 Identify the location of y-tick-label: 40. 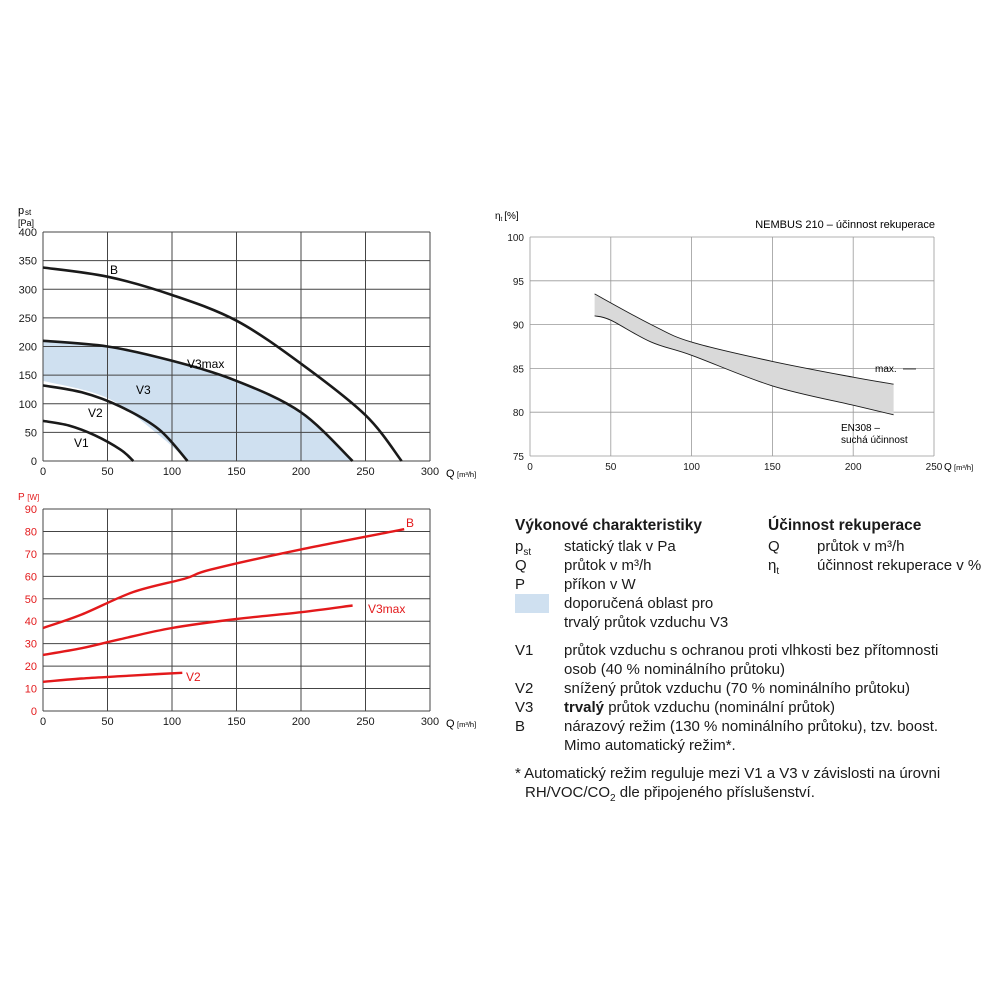
(31, 622).